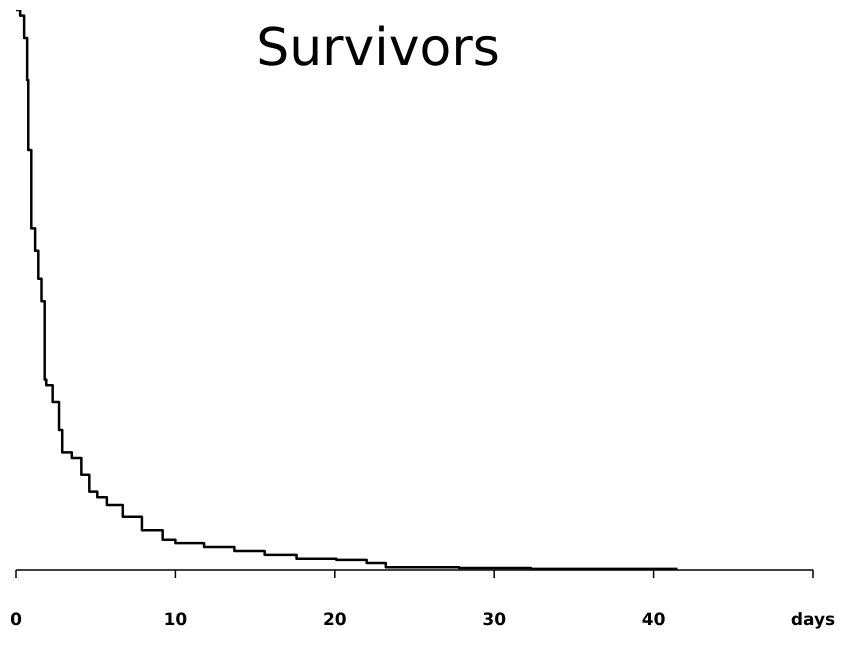 The image size is (845, 653). Describe the element at coordinates (813, 620) in the screenshot. I see `x-tick-label: days` at that location.